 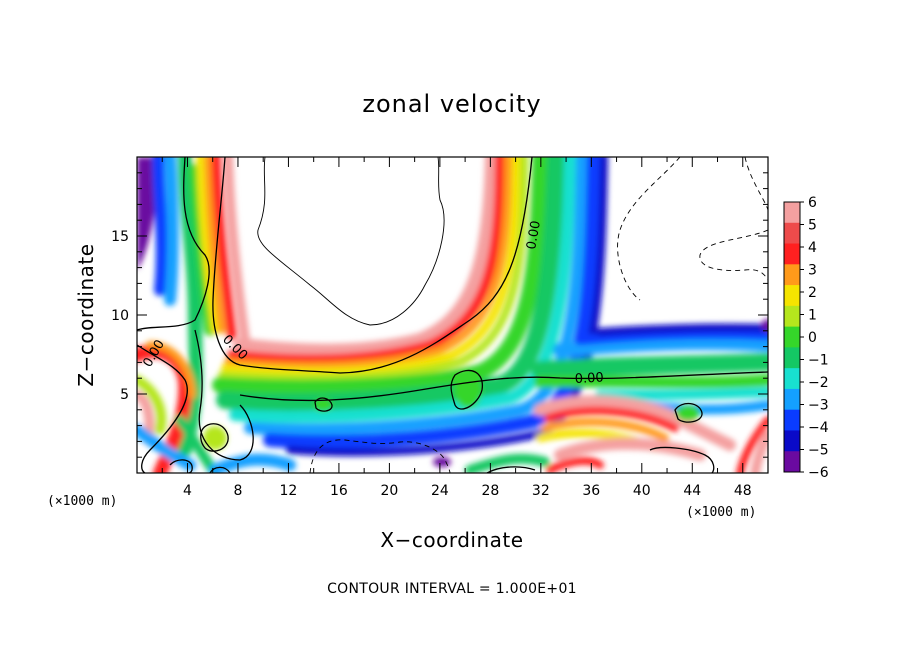 I want to click on y-tick-label: 10, so click(x=120, y=316).